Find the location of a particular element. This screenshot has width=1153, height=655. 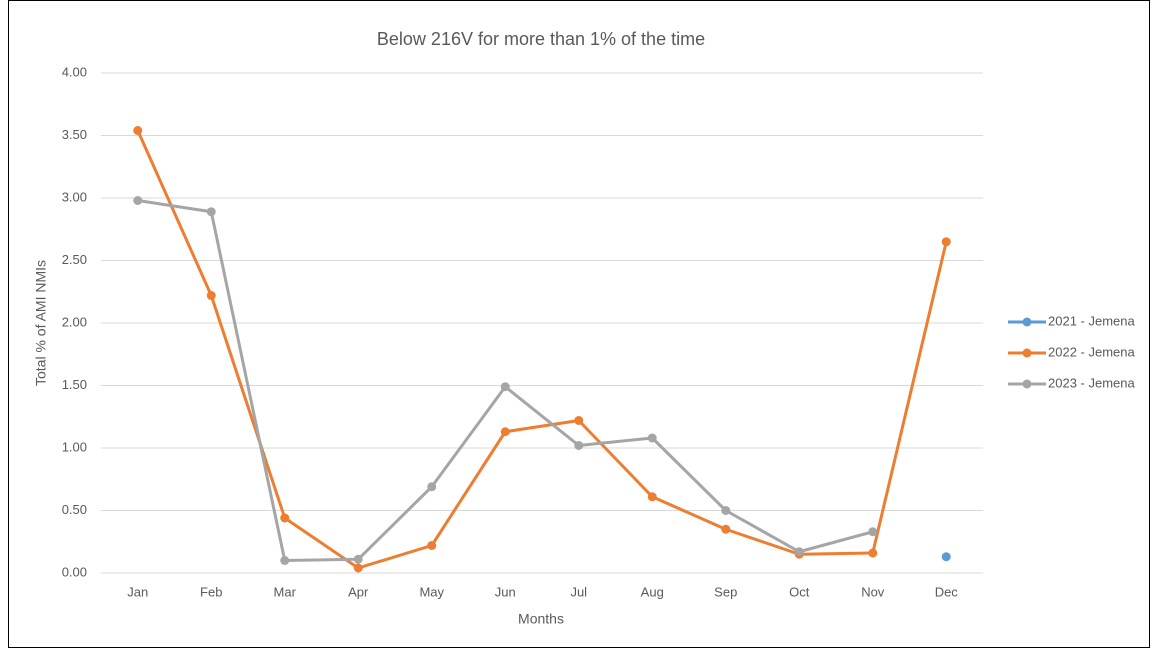

x-tick-label: Nov is located at coordinates (873, 591).